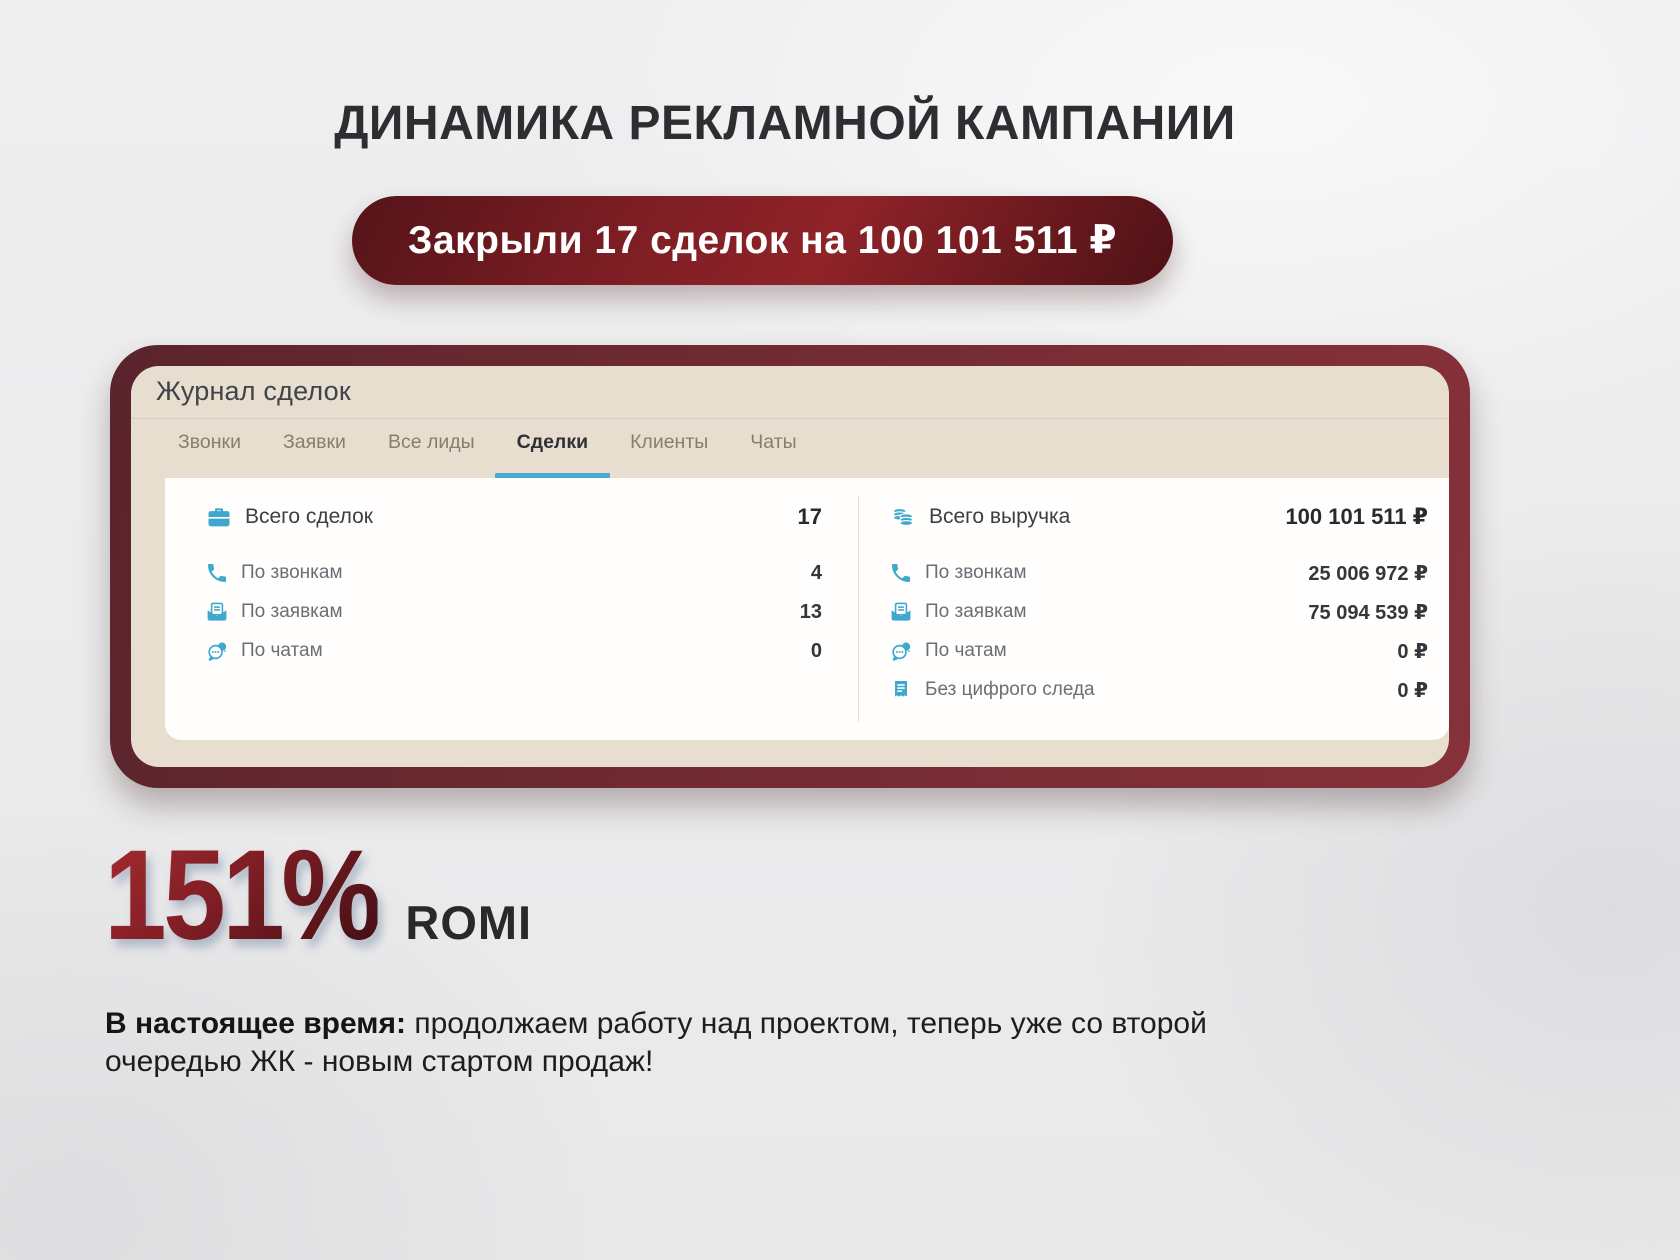 Image resolution: width=1680 pixels, height=1260 pixels. Describe the element at coordinates (513, 612) in the screenshot. I see `stat-row-by-requests: По заявкам 13` at that location.